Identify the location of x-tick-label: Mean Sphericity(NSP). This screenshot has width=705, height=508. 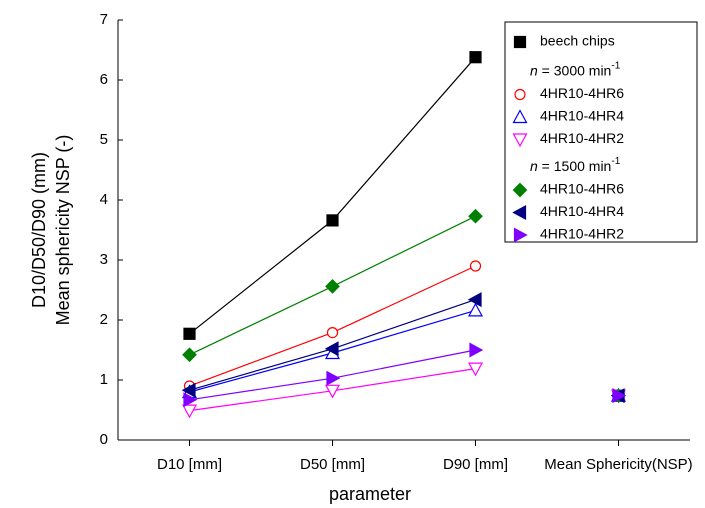
(618, 464).